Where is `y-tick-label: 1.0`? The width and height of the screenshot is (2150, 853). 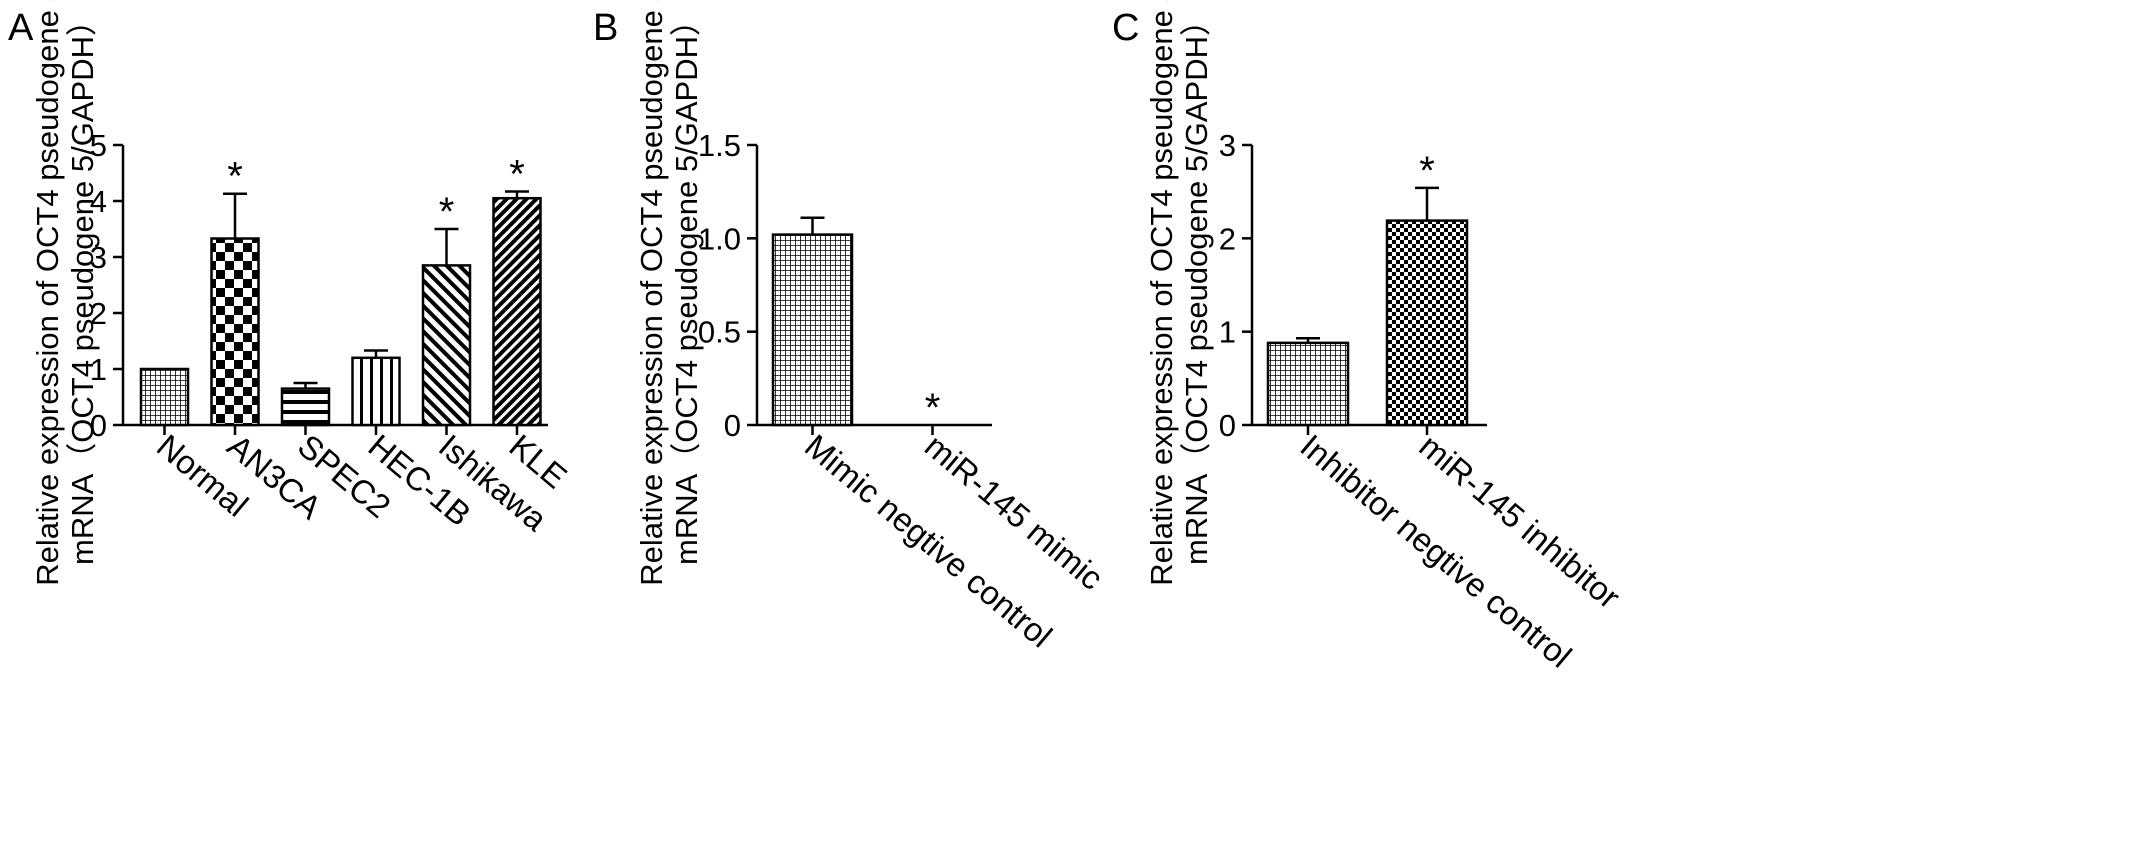
y-tick-label: 1.0 is located at coordinates (719, 238).